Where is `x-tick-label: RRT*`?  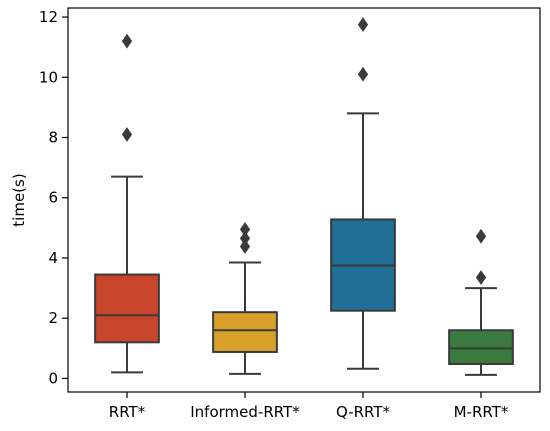
x-tick-label: RRT* is located at coordinates (127, 412).